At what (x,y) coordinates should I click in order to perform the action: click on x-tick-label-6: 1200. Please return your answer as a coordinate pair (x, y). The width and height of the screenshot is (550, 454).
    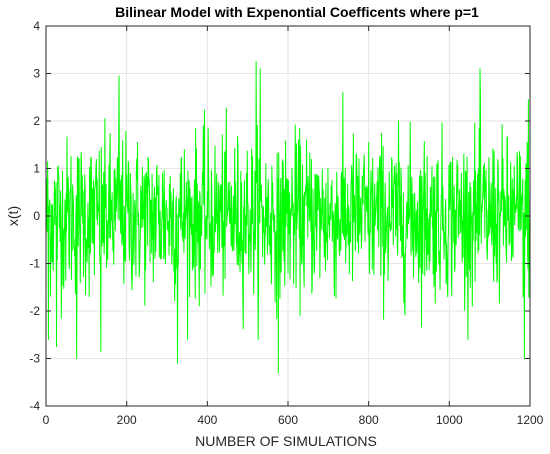
    Looking at the image, I should click on (530, 420).